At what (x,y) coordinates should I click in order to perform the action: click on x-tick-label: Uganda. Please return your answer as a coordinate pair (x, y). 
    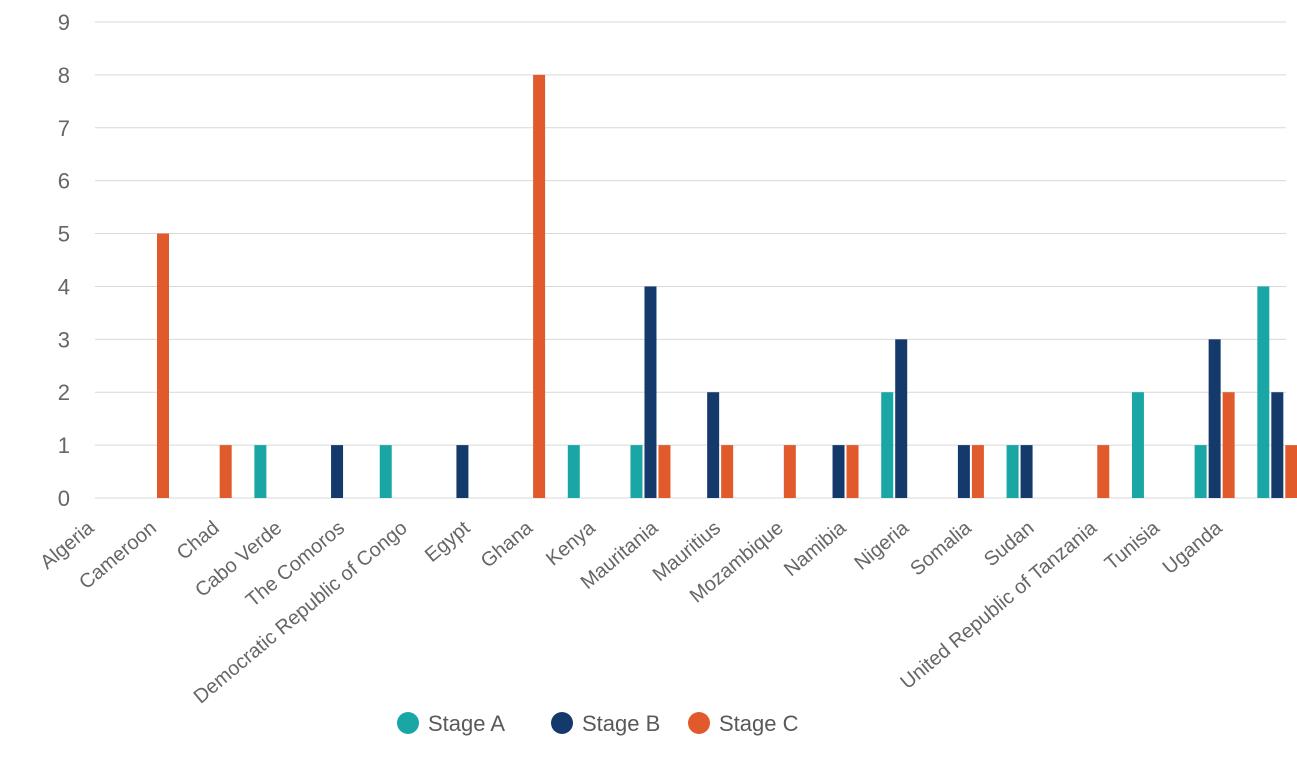
    Looking at the image, I should click on (1193, 547).